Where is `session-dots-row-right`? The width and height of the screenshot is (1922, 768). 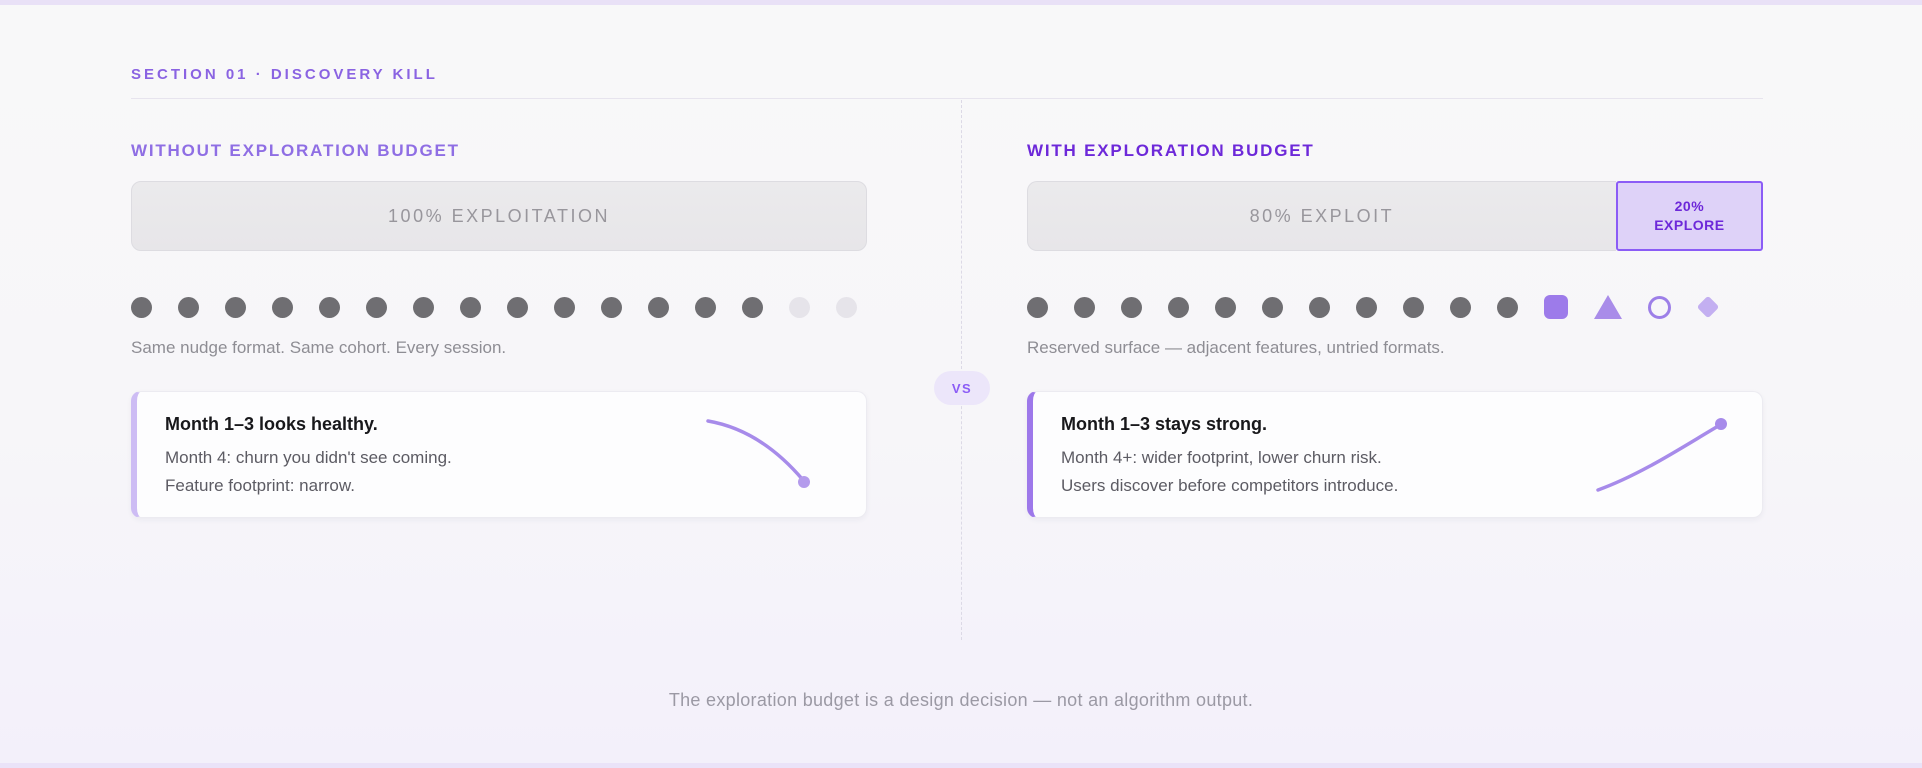 session-dots-row-right is located at coordinates (1395, 307).